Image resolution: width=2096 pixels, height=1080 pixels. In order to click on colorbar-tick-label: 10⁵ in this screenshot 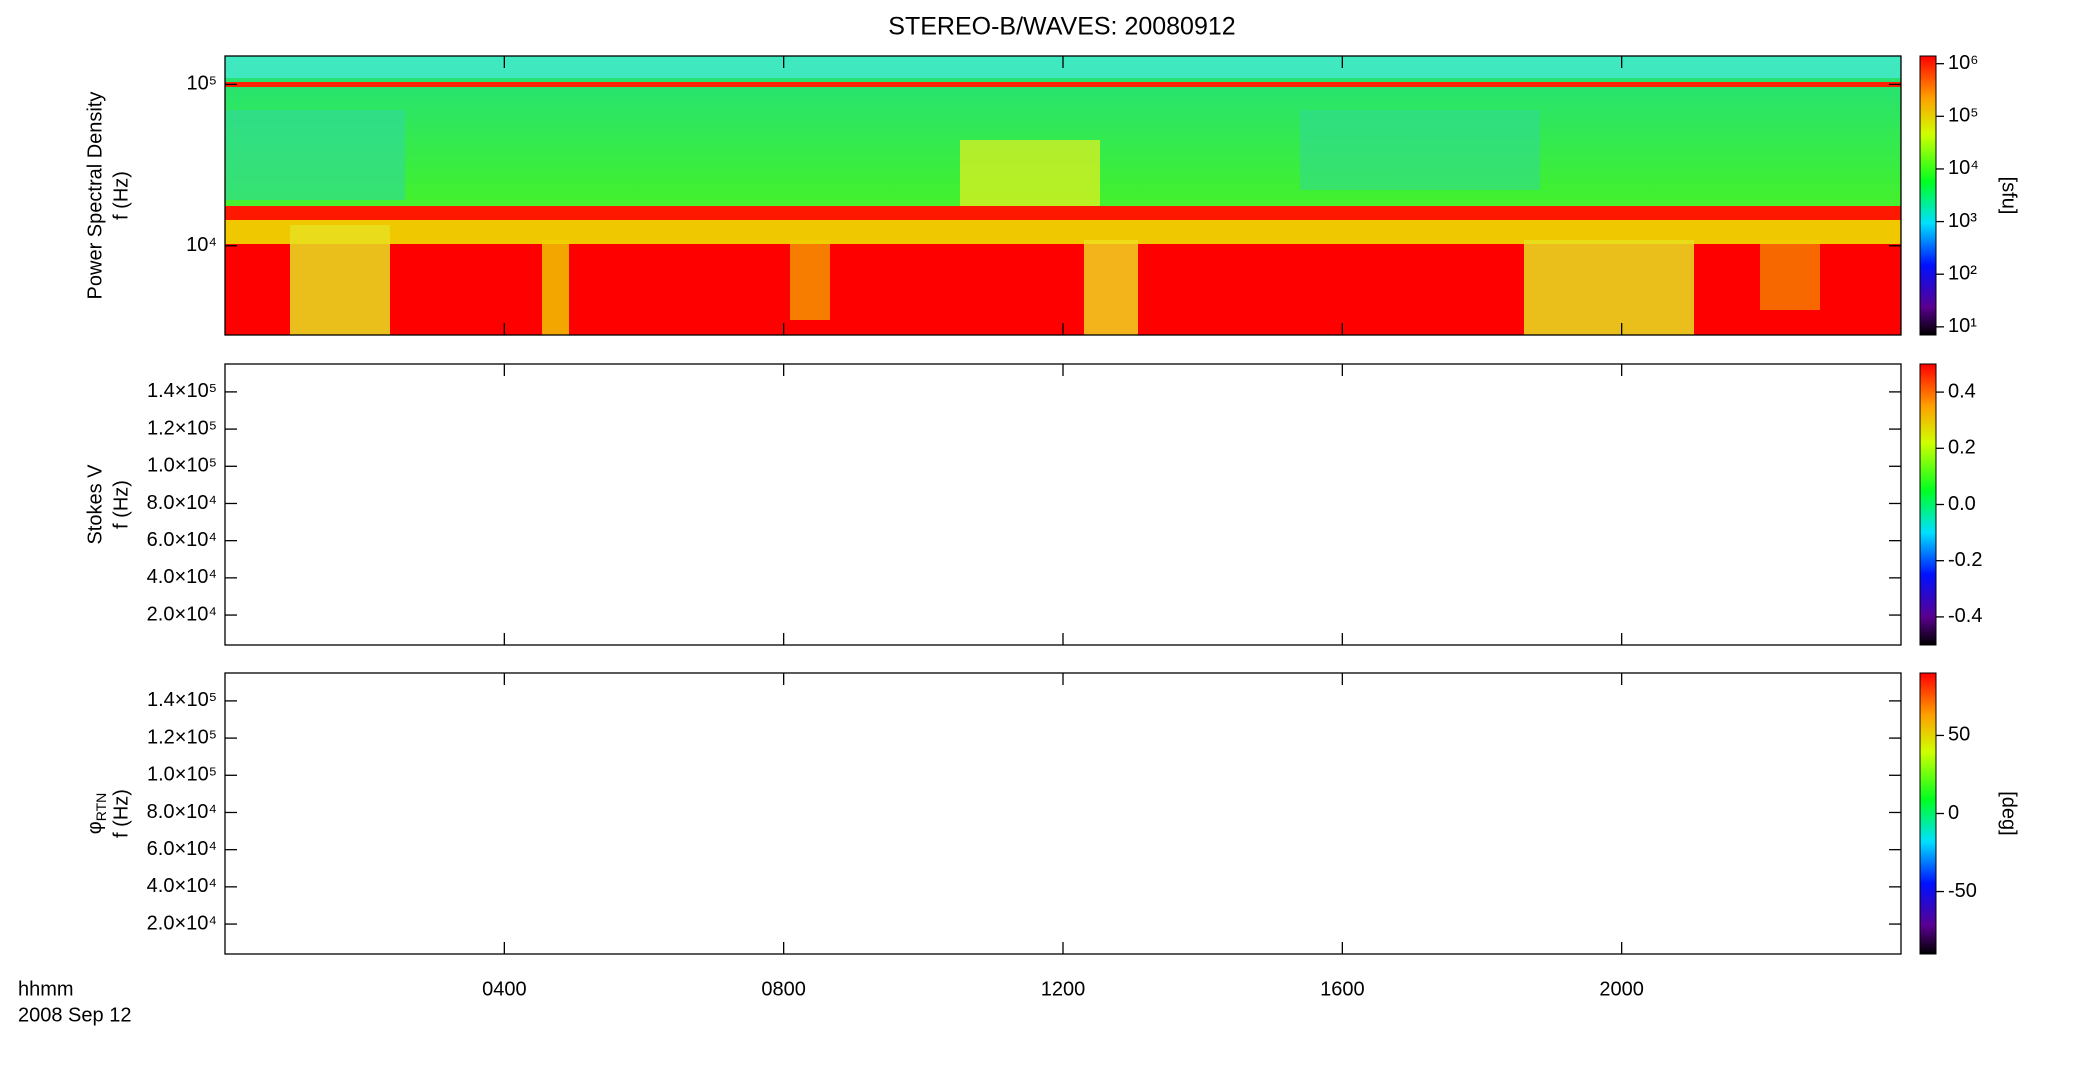, I will do `click(1963, 116)`.